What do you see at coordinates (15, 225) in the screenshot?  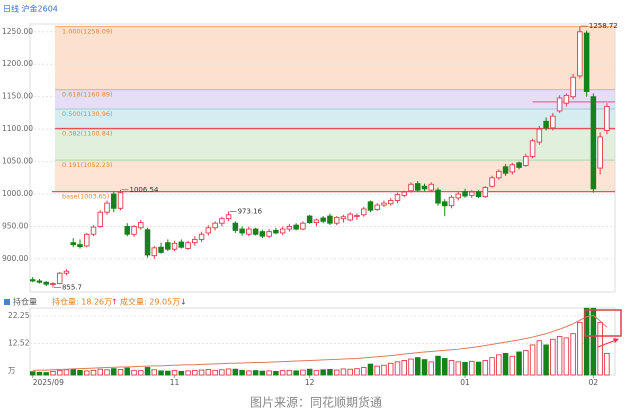 I see `y-tick-label: 950.00` at bounding box center [15, 225].